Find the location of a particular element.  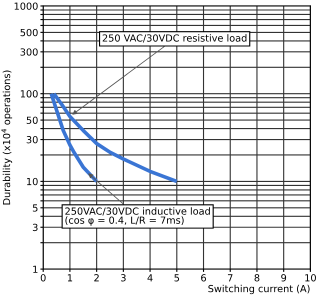

y-tick-label: 500 is located at coordinates (29, 32).